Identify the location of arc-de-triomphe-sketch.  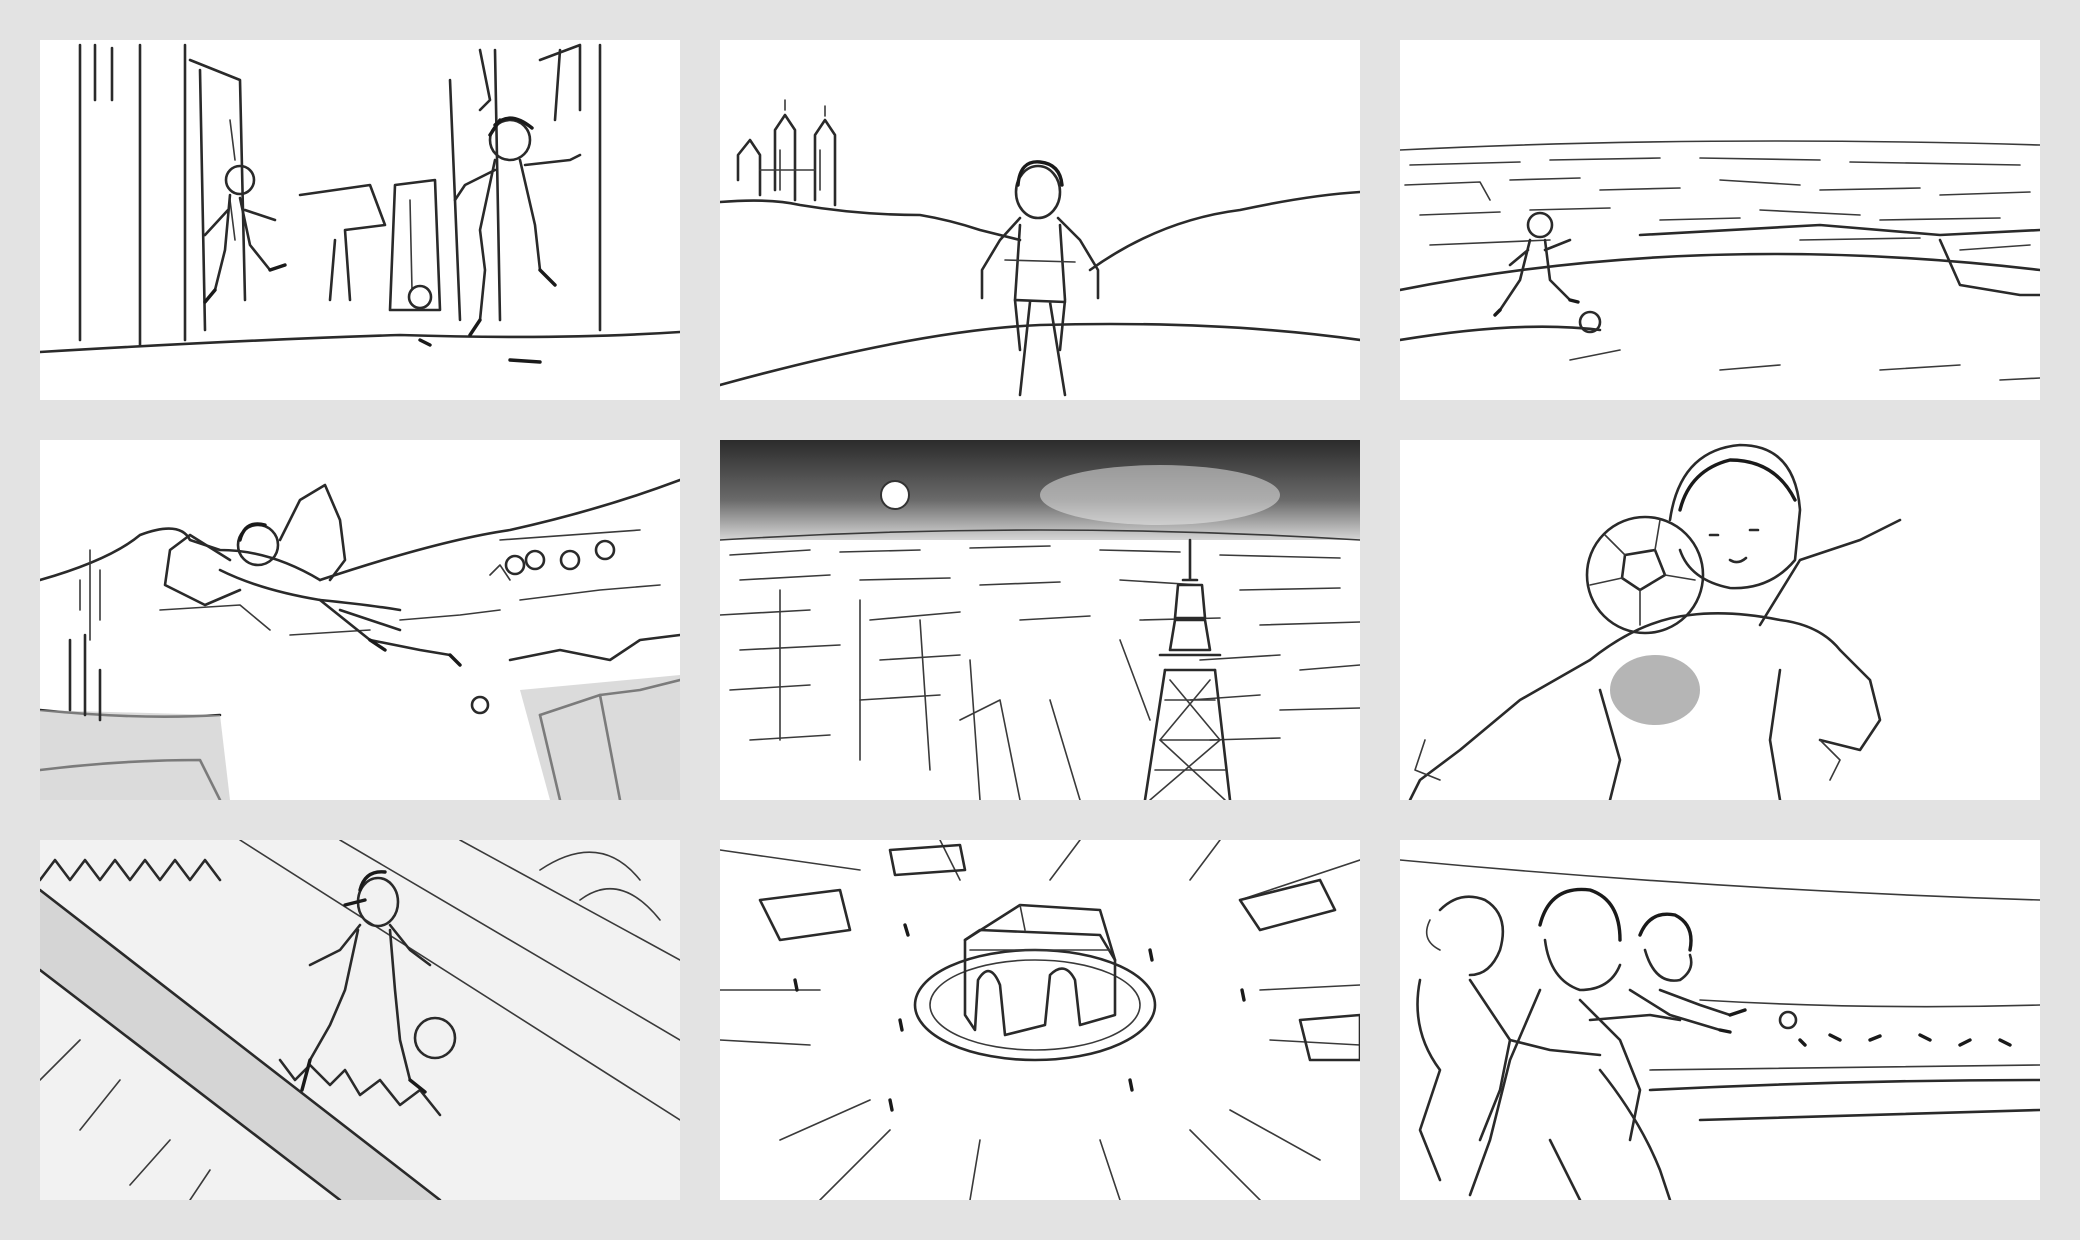
(1040, 1020).